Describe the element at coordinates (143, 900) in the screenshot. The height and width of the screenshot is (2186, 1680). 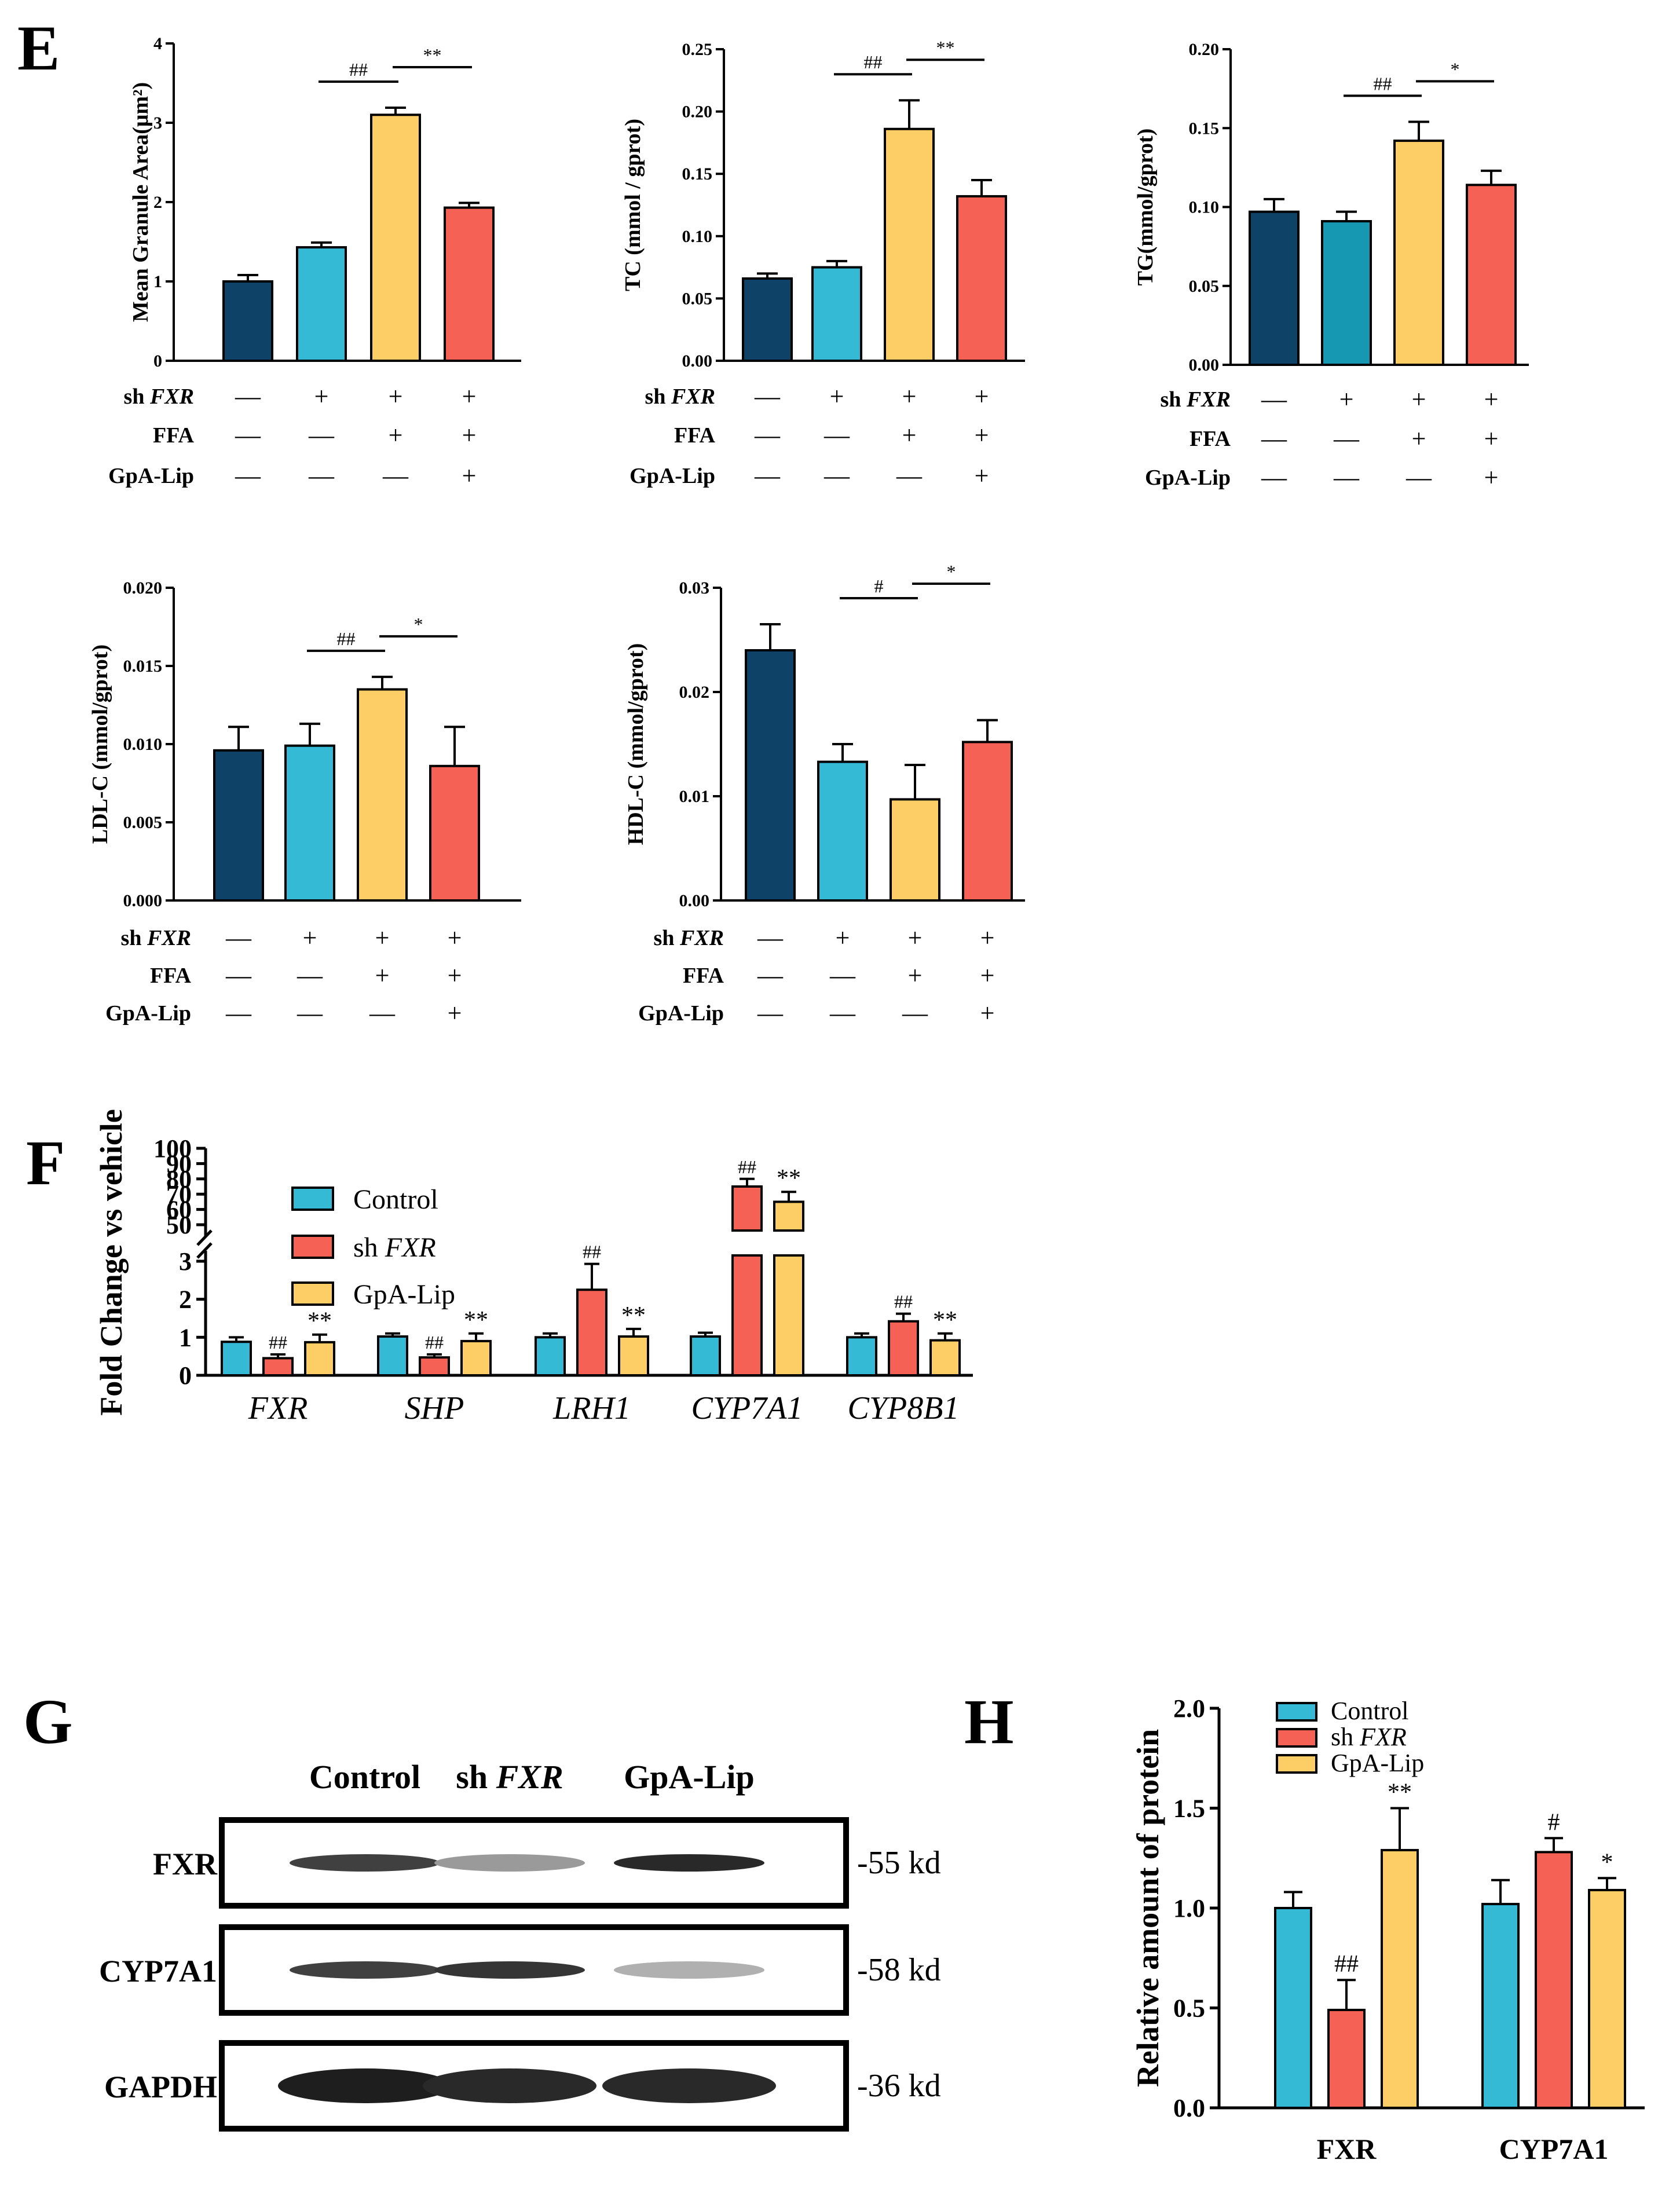
I see `y-tick-label: 0.000` at that location.